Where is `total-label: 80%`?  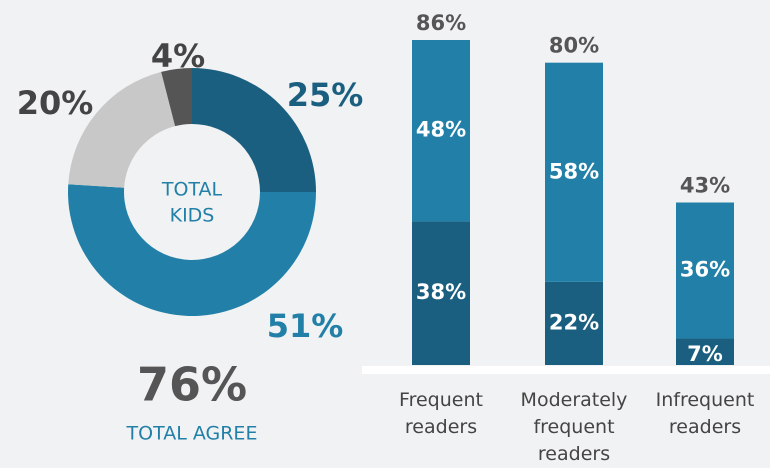 total-label: 80% is located at coordinates (574, 46).